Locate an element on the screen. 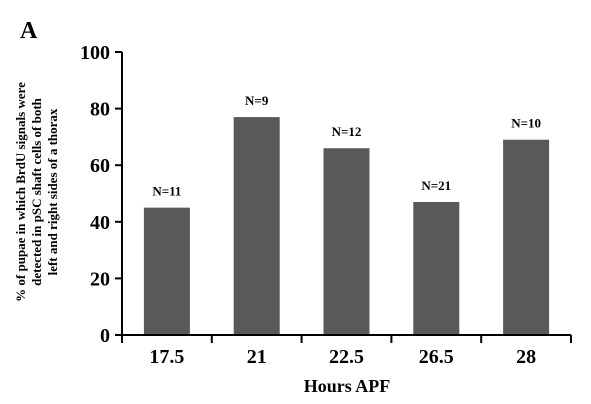 This screenshot has width=591, height=404. bar-26.5 is located at coordinates (436, 268).